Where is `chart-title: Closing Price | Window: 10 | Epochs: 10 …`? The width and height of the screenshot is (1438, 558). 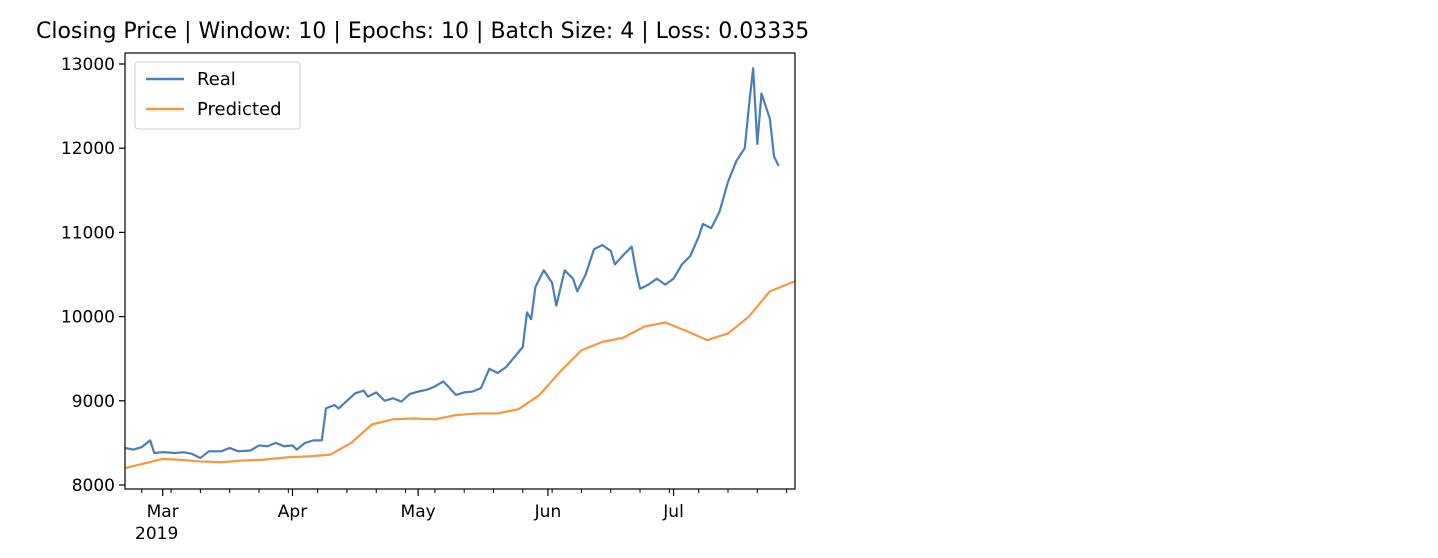
chart-title: Closing Price | Window: 10 | Epochs: 10 … is located at coordinates (422, 31).